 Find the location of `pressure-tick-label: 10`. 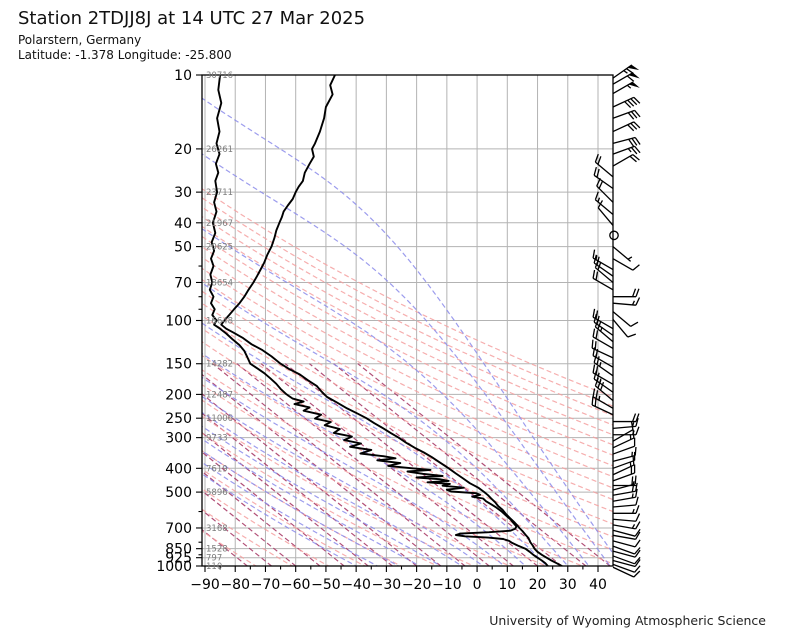

pressure-tick-label: 10 is located at coordinates (183, 76).